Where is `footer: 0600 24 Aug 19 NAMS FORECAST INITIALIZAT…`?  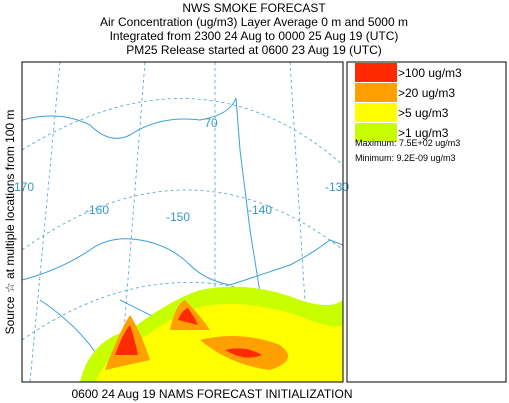
footer: 0600 24 Aug 19 NAMS FORECAST INITIALIZAT… is located at coordinates (212, 394).